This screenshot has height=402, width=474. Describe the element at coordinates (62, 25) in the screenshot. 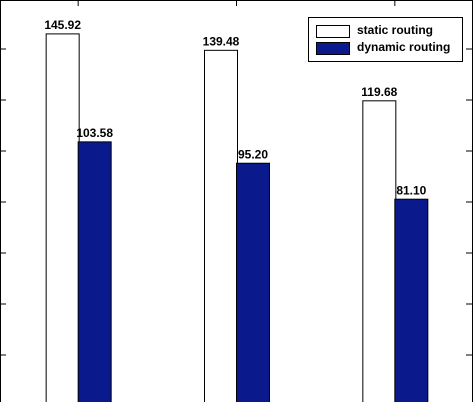

I see `data-label: 145.92` at that location.